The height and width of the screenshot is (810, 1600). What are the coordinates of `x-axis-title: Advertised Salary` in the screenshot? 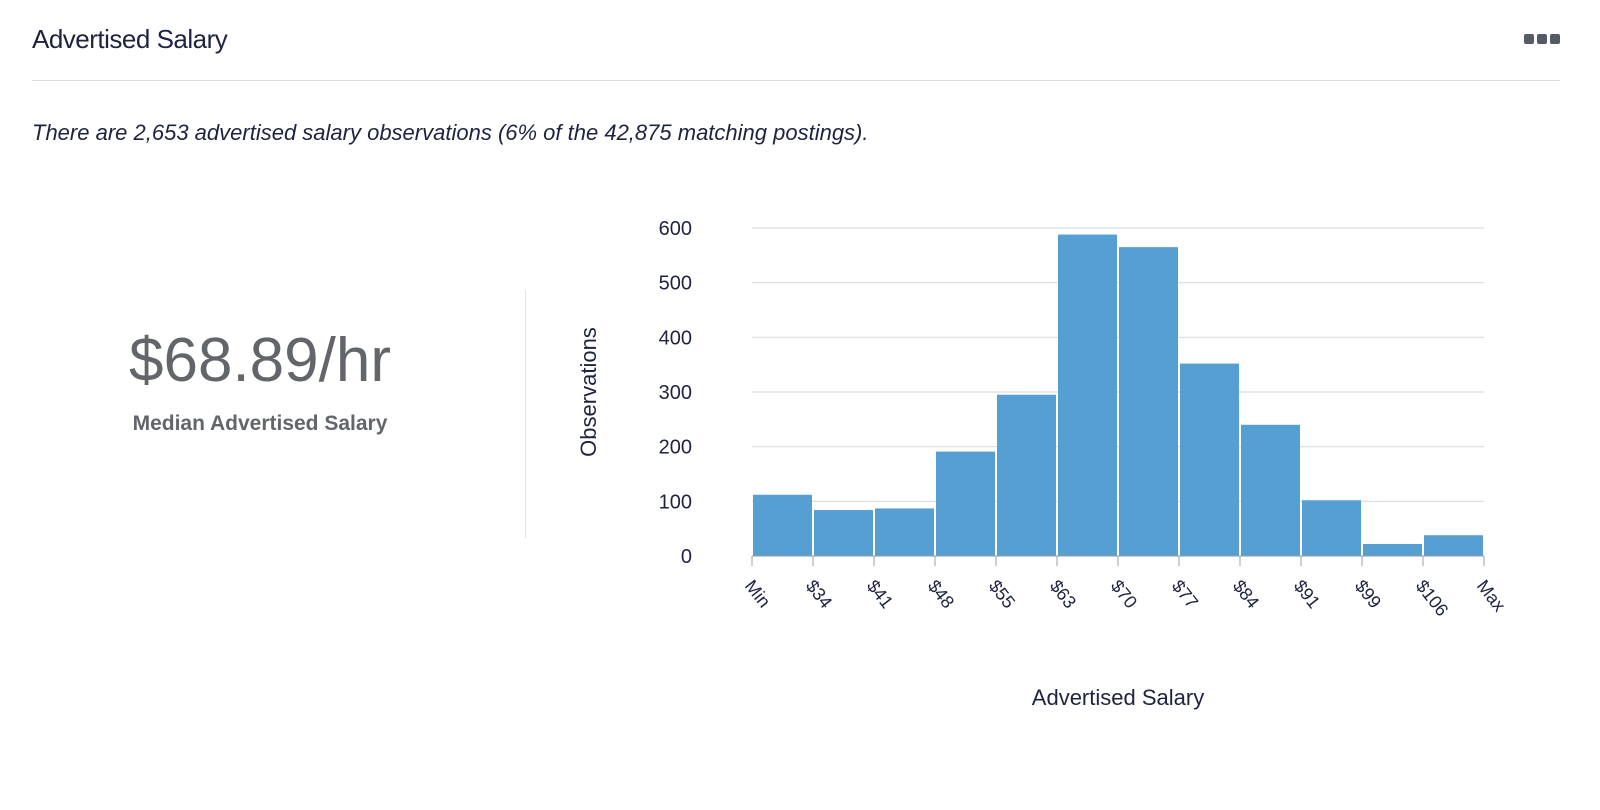 It's located at (1118, 697).